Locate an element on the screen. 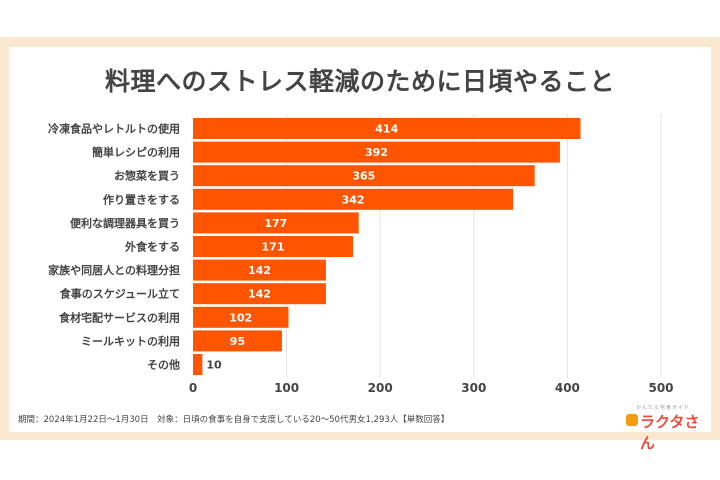 The width and height of the screenshot is (720, 480). logo-subtitle: かんたん宅食ガイド is located at coordinates (663, 408).